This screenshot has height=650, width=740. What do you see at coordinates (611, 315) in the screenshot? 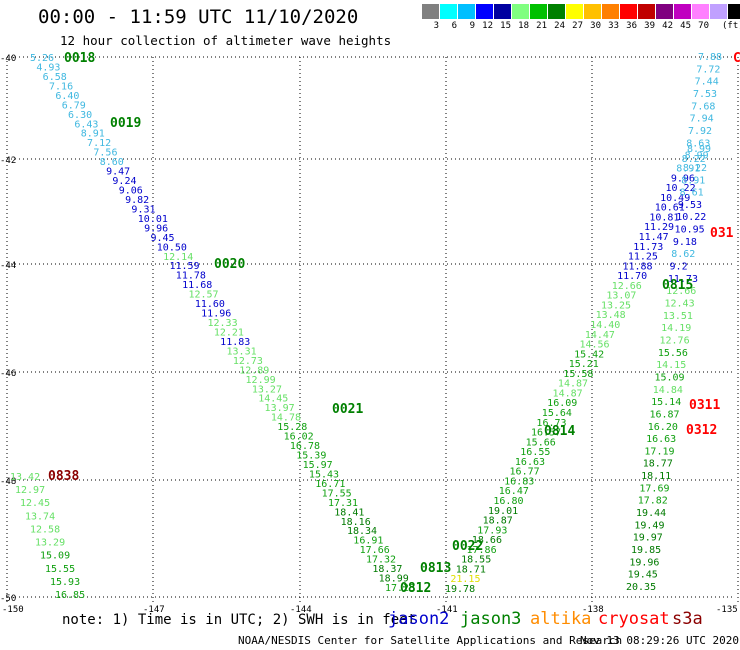
I see `right-track-value: 13.48` at bounding box center [611, 315].